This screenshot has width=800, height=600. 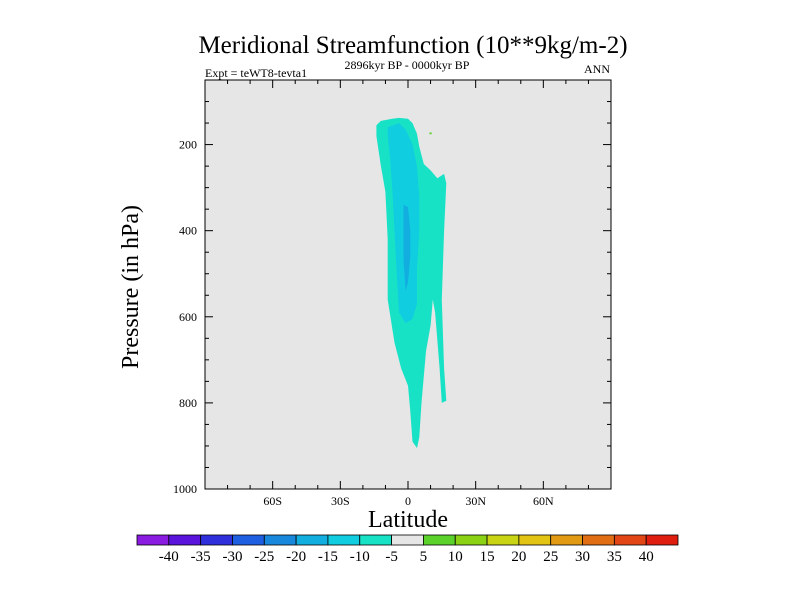 What do you see at coordinates (646, 557) in the screenshot?
I see `colorbar-label: 40` at bounding box center [646, 557].